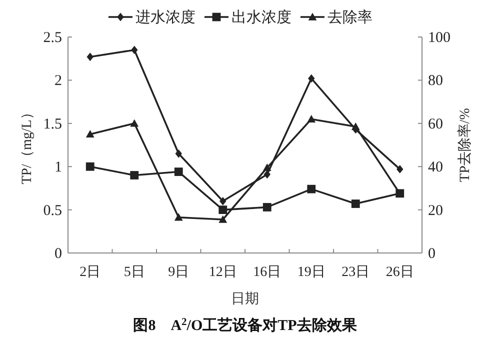  I want to click on y2-tick-label: 20, so click(435, 210).